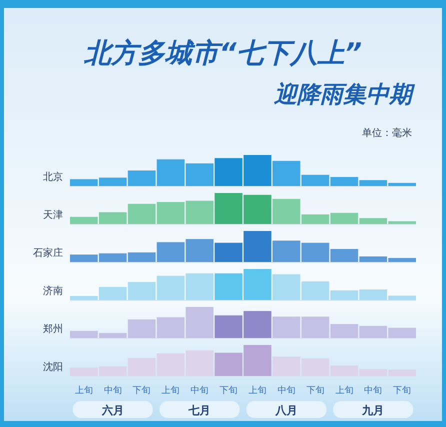 This screenshot has height=427, width=446. What do you see at coordinates (48, 253) in the screenshot?
I see `y-axis-title: 石家庄` at bounding box center [48, 253].